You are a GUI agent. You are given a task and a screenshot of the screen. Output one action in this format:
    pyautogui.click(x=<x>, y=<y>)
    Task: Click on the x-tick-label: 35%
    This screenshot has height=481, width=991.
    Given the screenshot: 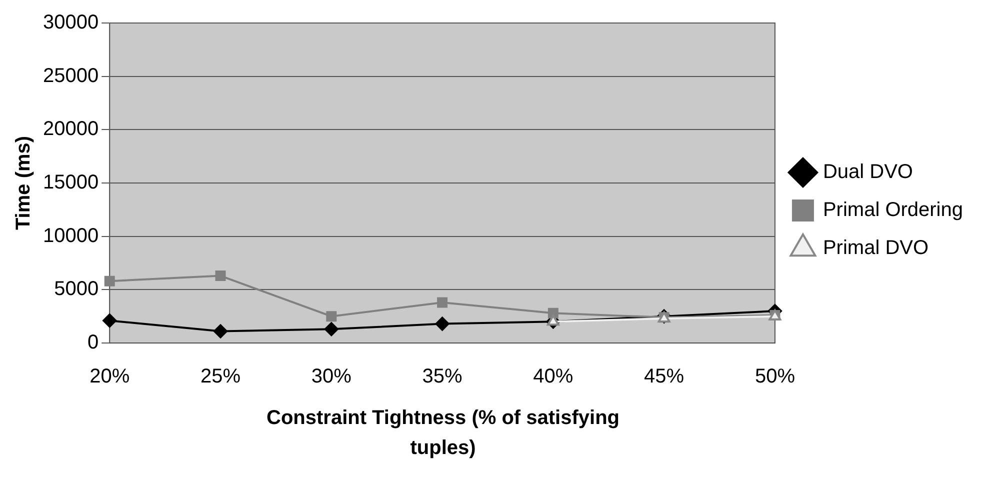 What is the action you would take?
    pyautogui.click(x=442, y=377)
    